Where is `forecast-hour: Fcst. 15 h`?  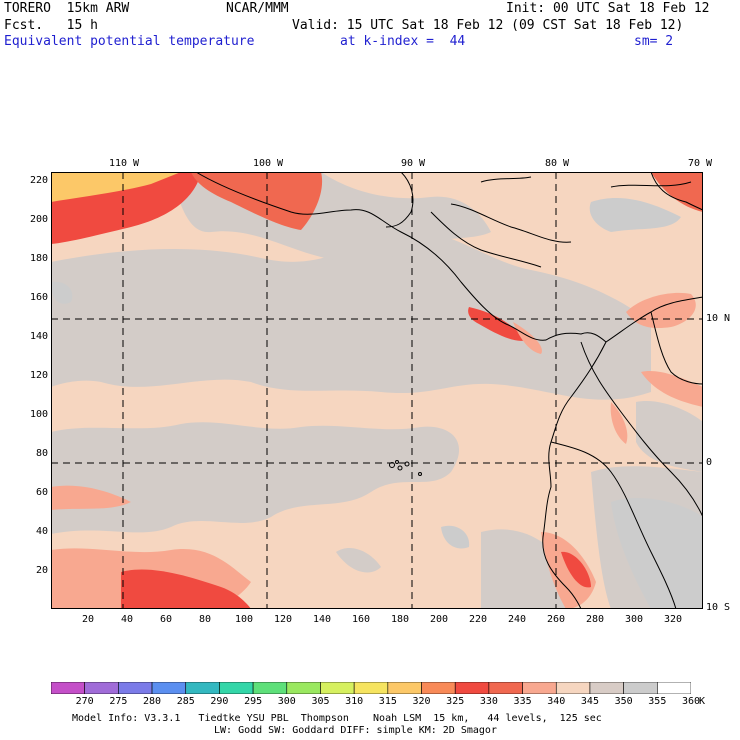
forecast-hour: Fcst. 15 h is located at coordinates (51, 25).